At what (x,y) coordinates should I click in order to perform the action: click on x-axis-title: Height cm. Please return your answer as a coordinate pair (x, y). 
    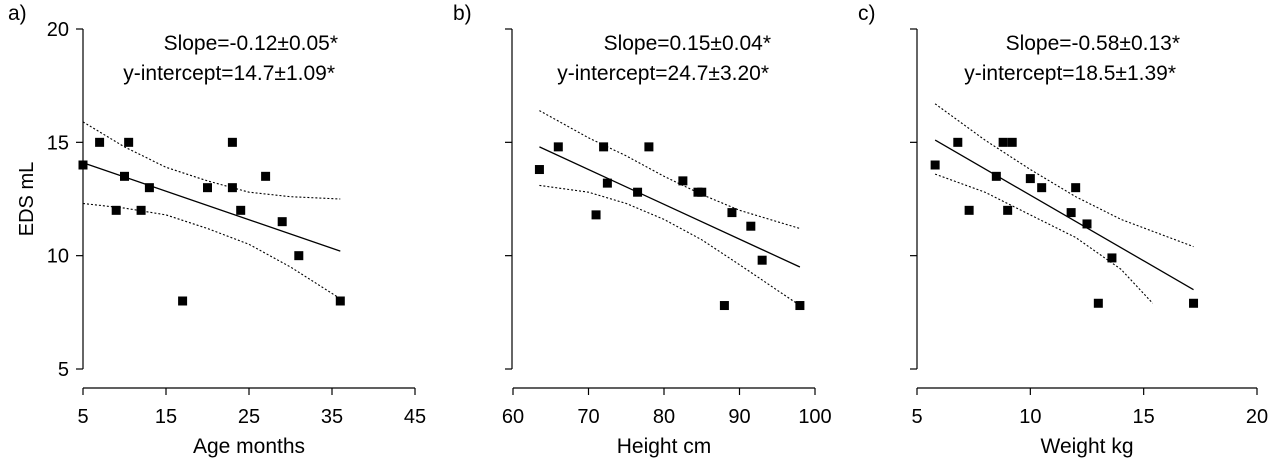
    Looking at the image, I should click on (664, 446).